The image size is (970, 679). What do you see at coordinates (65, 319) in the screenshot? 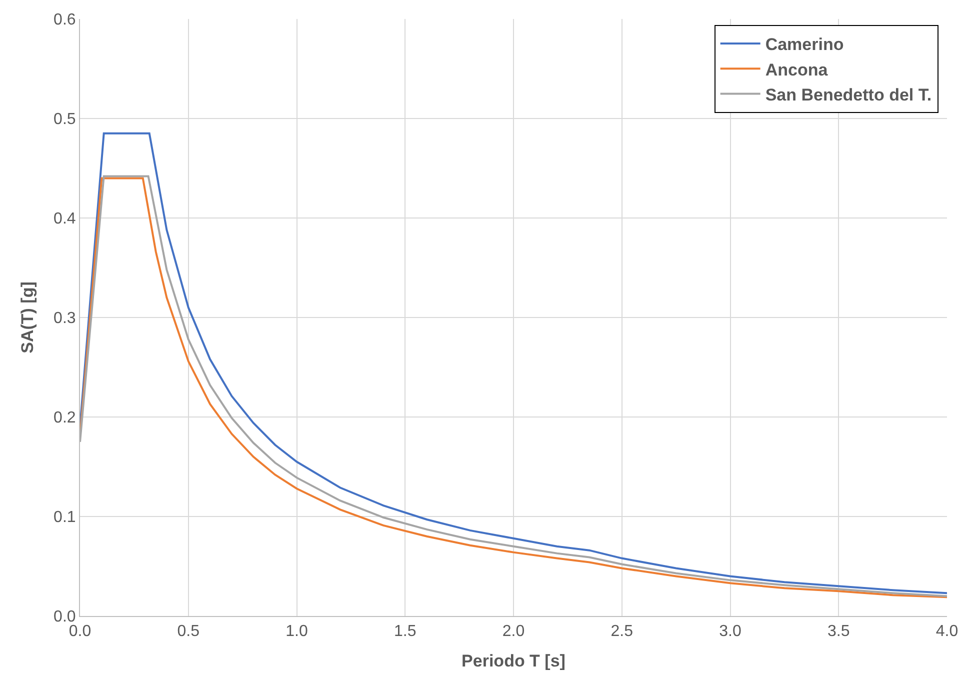
I see `y-tick-label: 0.3` at bounding box center [65, 319].